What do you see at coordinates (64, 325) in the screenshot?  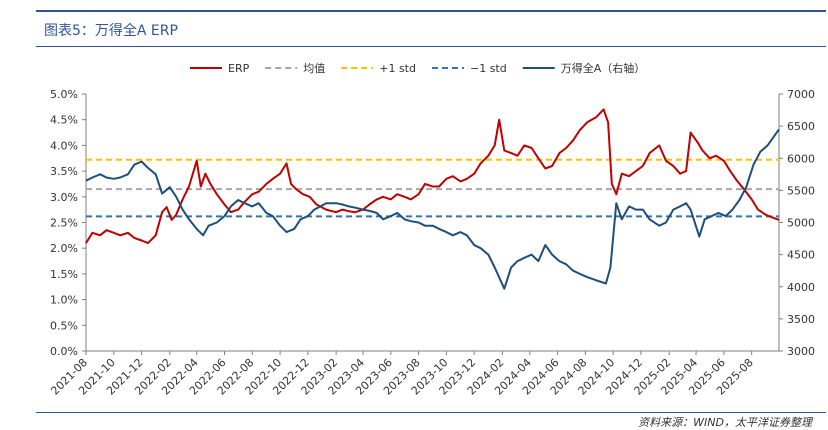 I see `left-axis-tick-label: 0.5%` at bounding box center [64, 325].